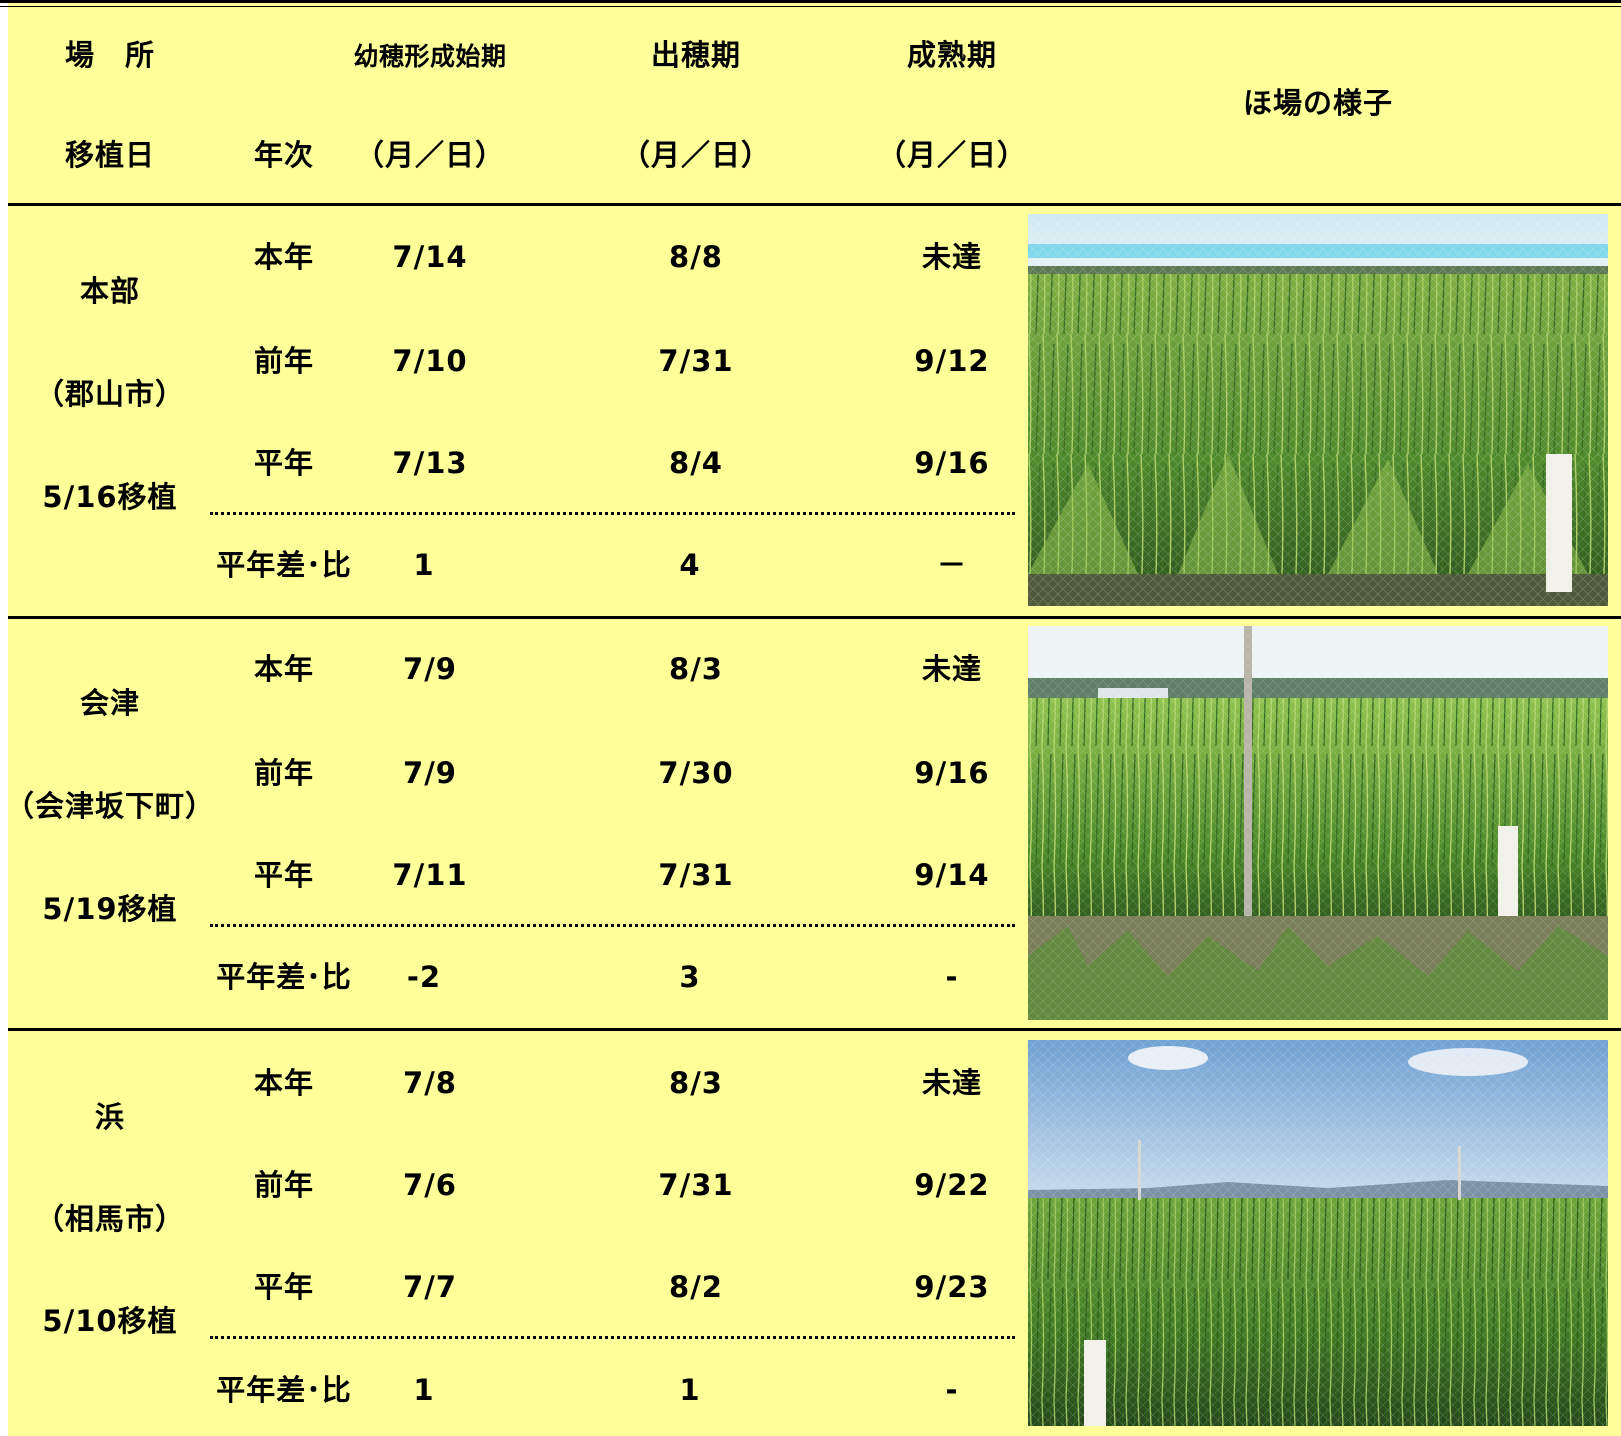  What do you see at coordinates (696, 257) in the screenshot?
I see `heading-value: 8/8` at bounding box center [696, 257].